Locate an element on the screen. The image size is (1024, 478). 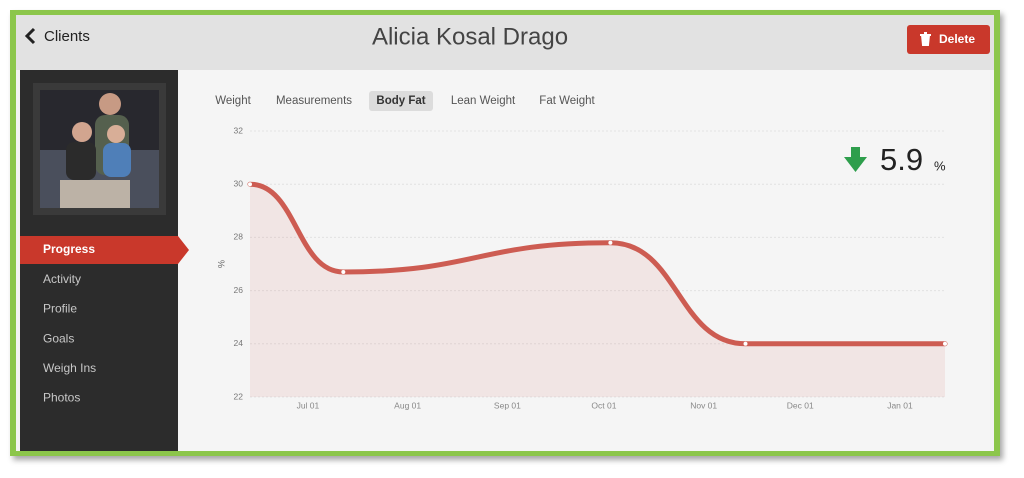
menu-item: Profile is located at coordinates (60, 309).